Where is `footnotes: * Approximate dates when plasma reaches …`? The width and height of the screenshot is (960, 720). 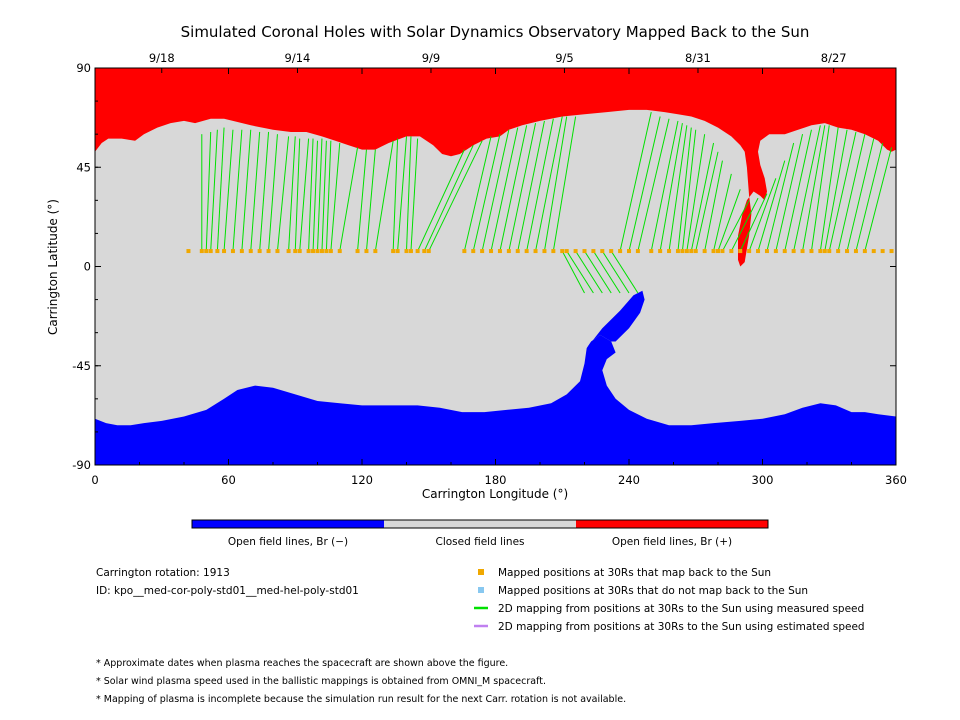 footnotes: * Approximate dates when plasma reaches … is located at coordinates (361, 681).